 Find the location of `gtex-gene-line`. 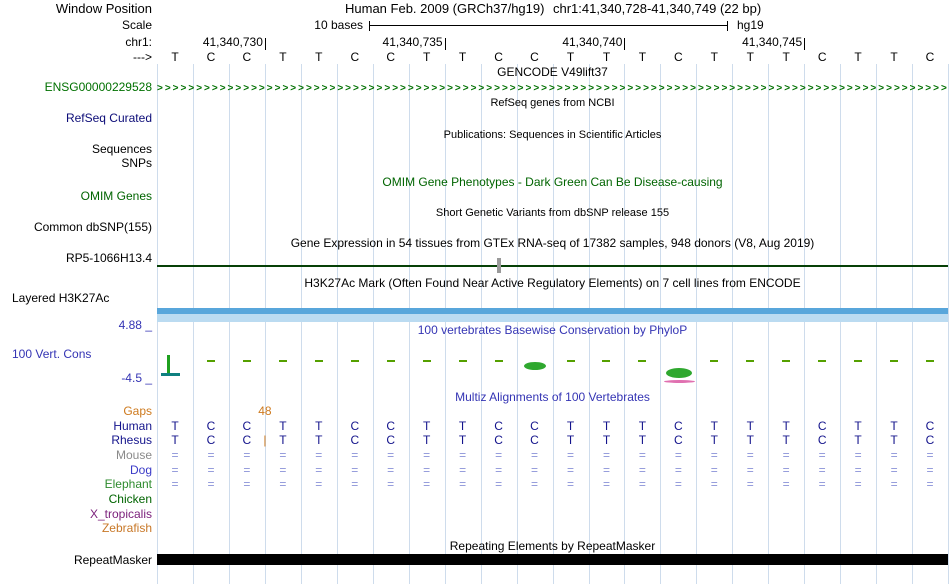

gtex-gene-line is located at coordinates (552, 266).